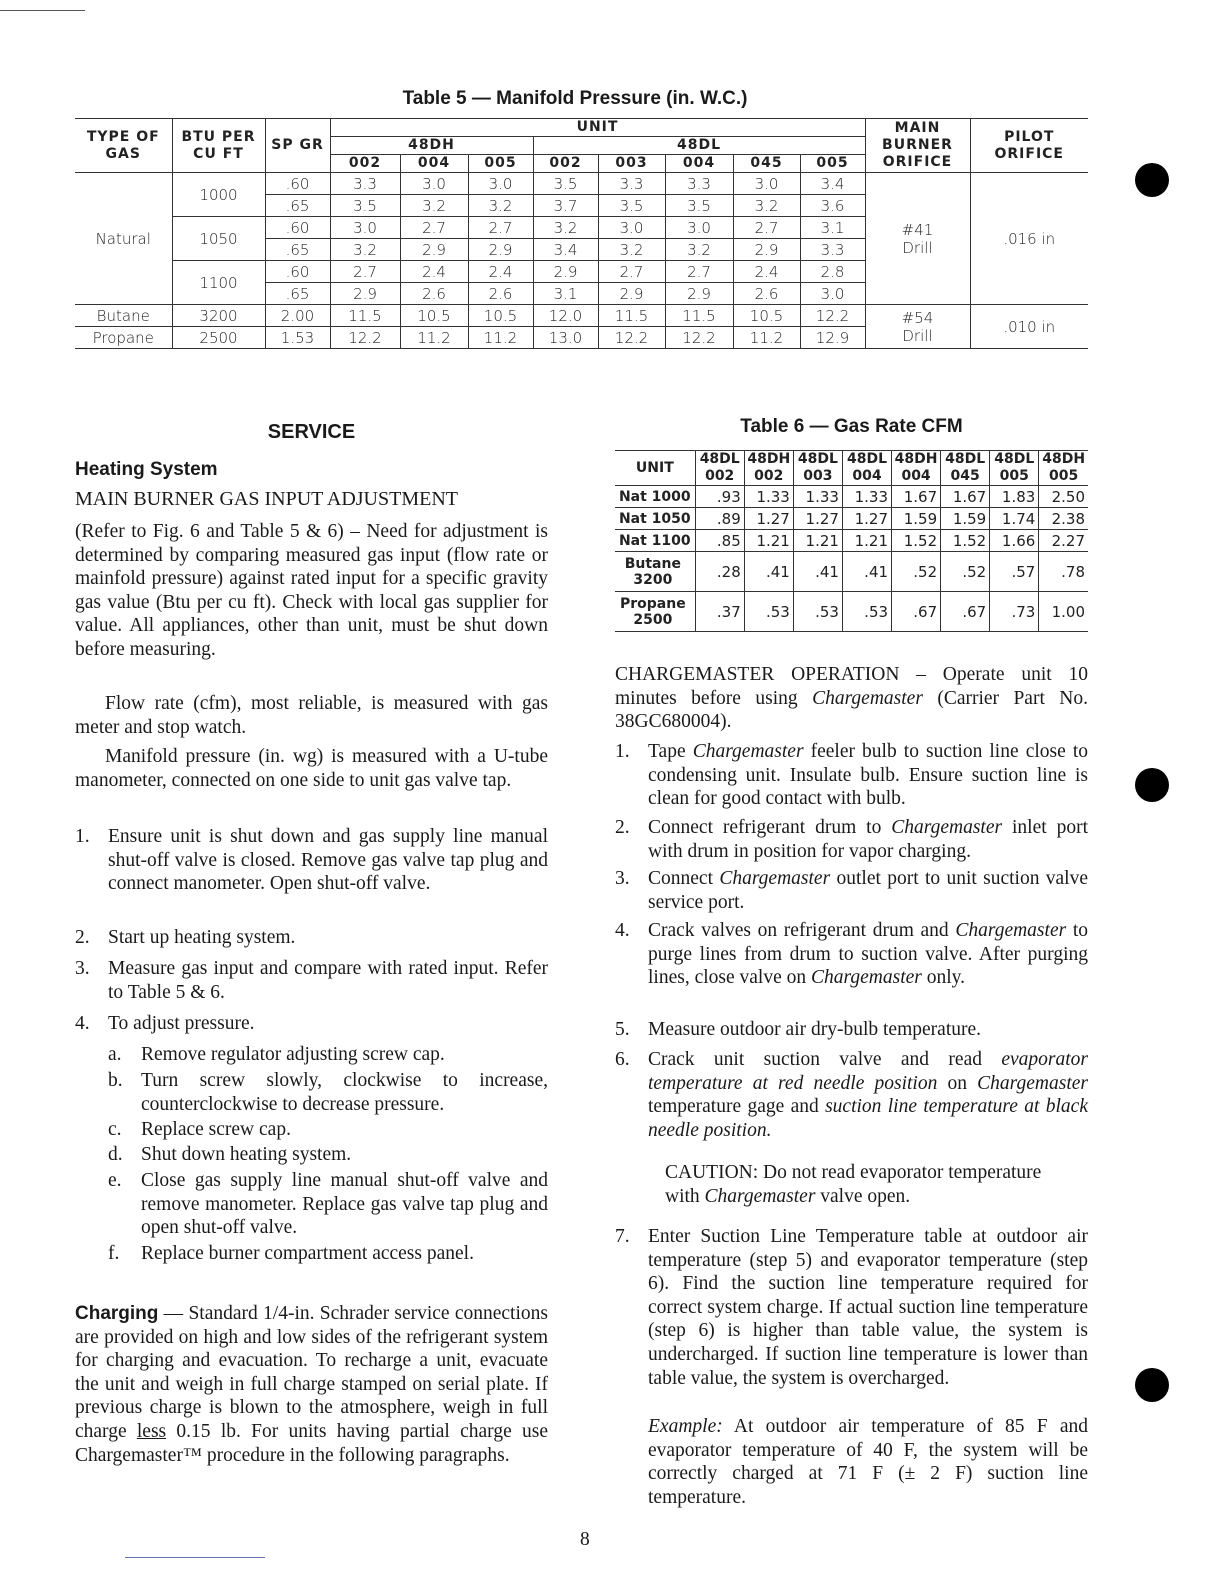 The height and width of the screenshot is (1584, 1224). Describe the element at coordinates (1063, 611) in the screenshot. I see `cfm-value: 1.00` at that location.